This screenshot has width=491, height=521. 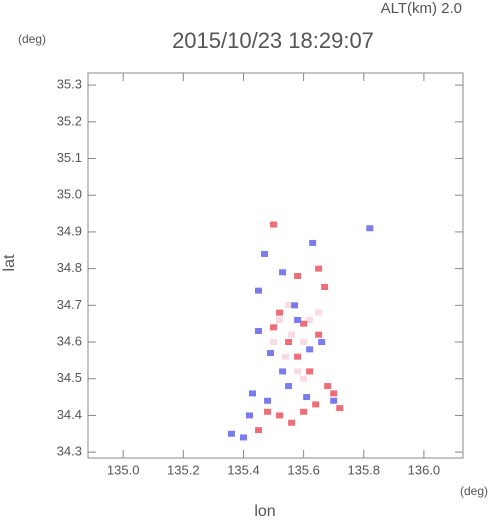 I want to click on y-tick-label: 34.6, so click(x=69, y=340).